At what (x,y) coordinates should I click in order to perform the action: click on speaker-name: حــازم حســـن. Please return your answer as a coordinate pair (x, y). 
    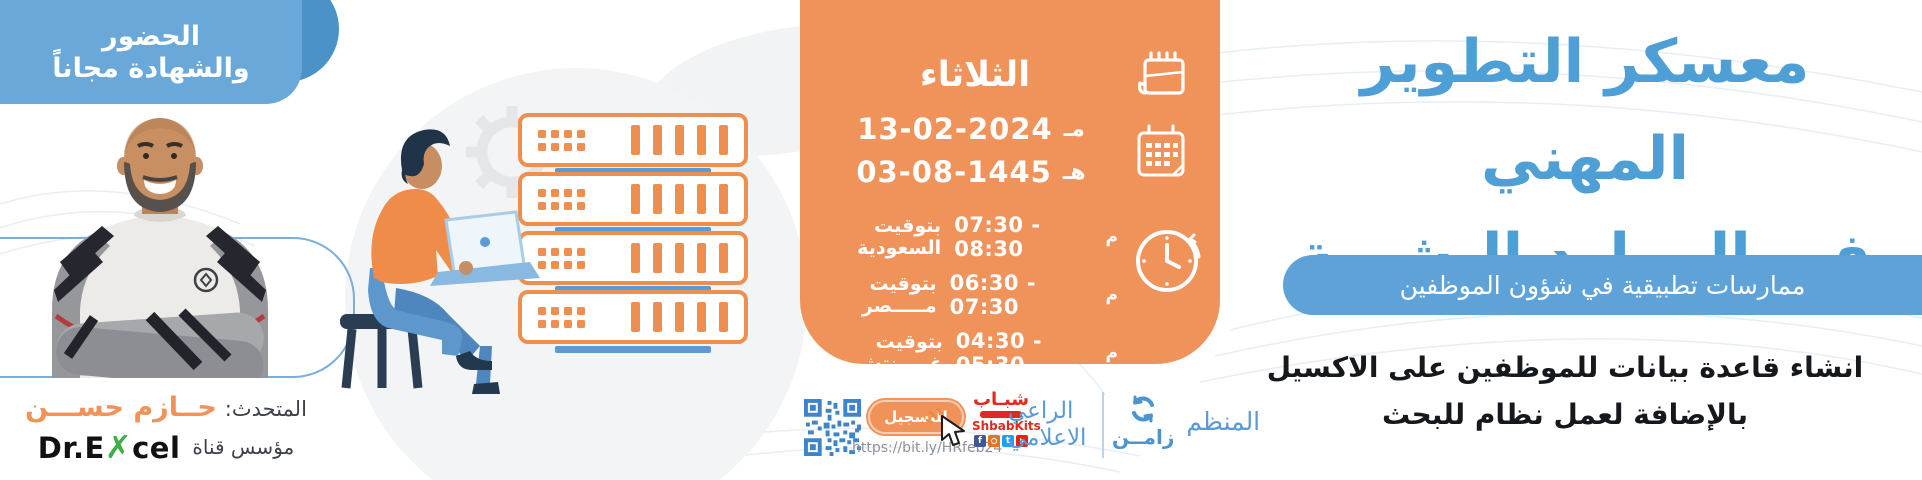
    Looking at the image, I should click on (121, 407).